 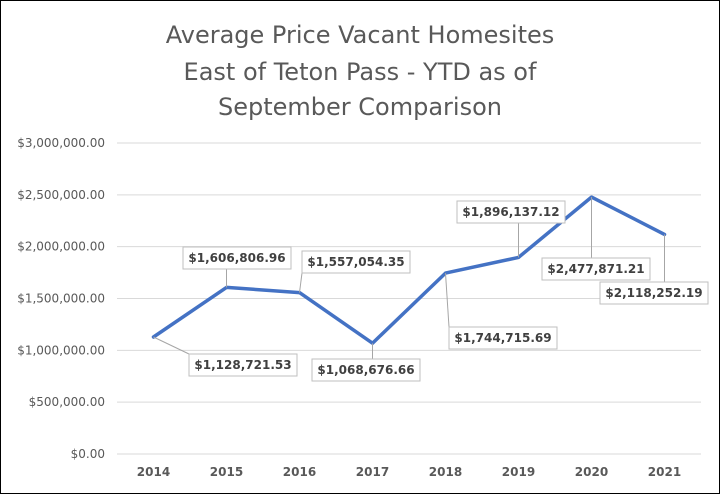 I want to click on x-tick-label-2020: 2020, so click(x=591, y=472).